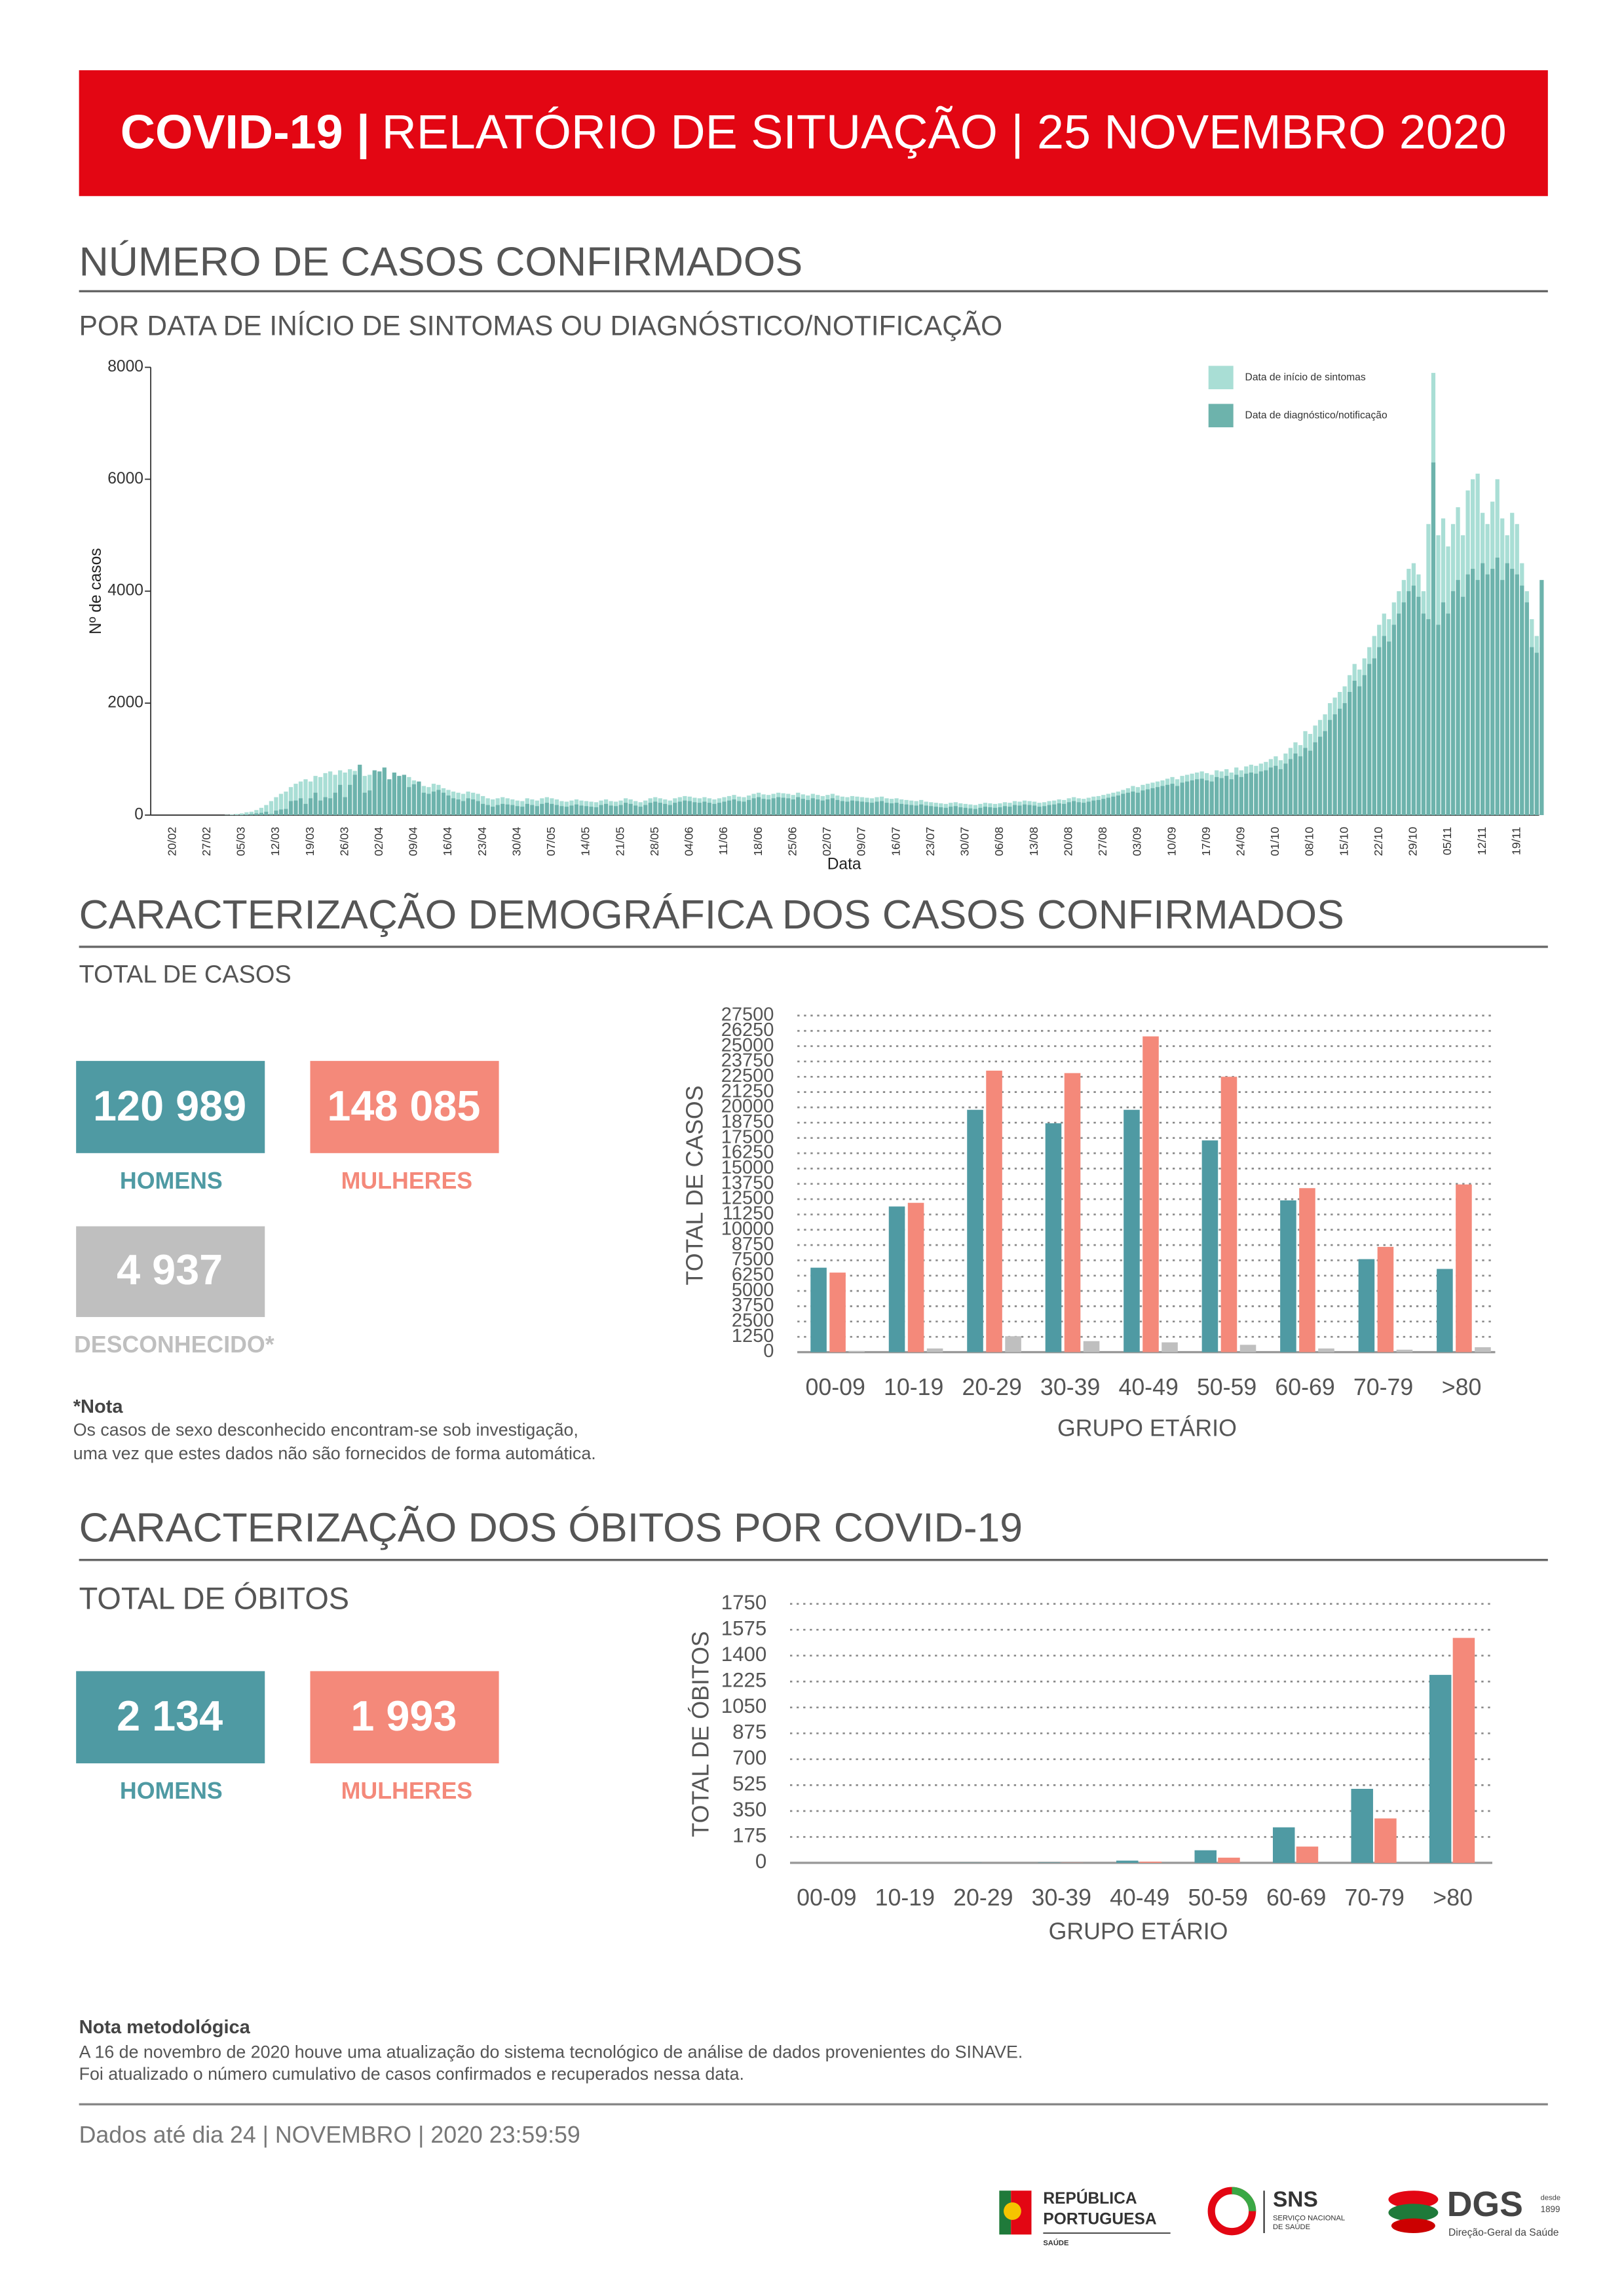 The width and height of the screenshot is (1624, 2296). What do you see at coordinates (550, 841) in the screenshot?
I see `x-tick-label: 07/05` at bounding box center [550, 841].